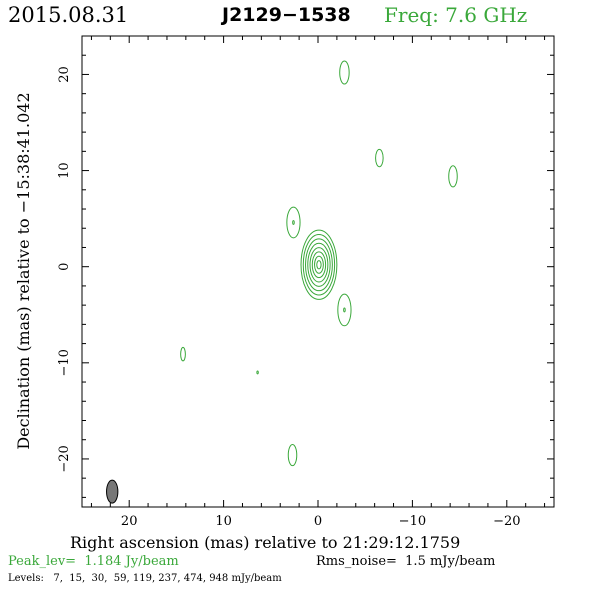  I want to click on restoring-beam, so click(112, 491).